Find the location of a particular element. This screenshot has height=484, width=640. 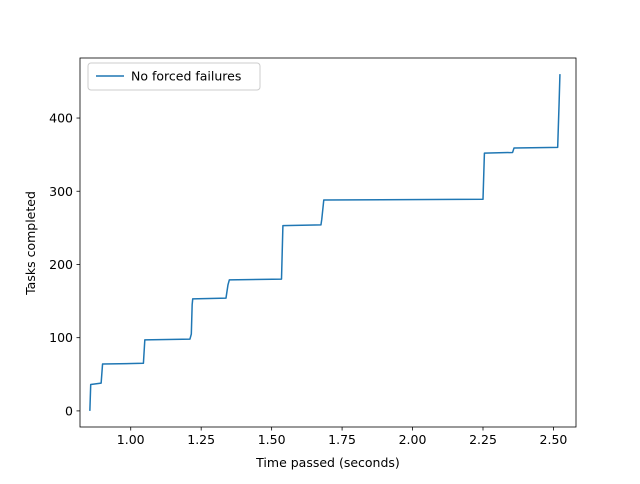

x-axis: 1.00 1.25 1.50 1.75 2.00 2.25 2.50 is located at coordinates (342, 437).